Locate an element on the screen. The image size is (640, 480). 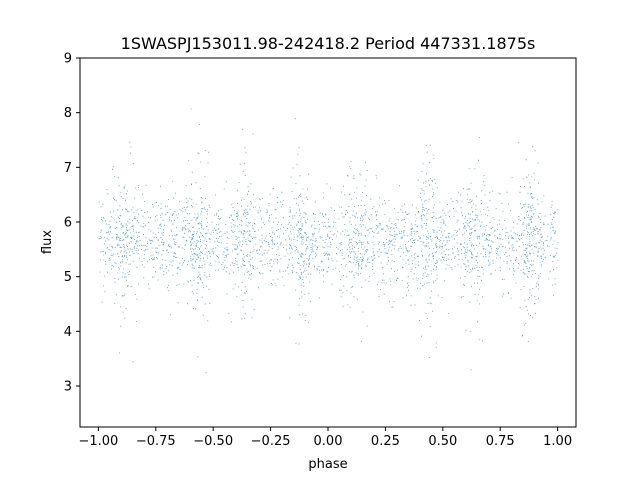
x-tick-label: 0.75 is located at coordinates (500, 441).